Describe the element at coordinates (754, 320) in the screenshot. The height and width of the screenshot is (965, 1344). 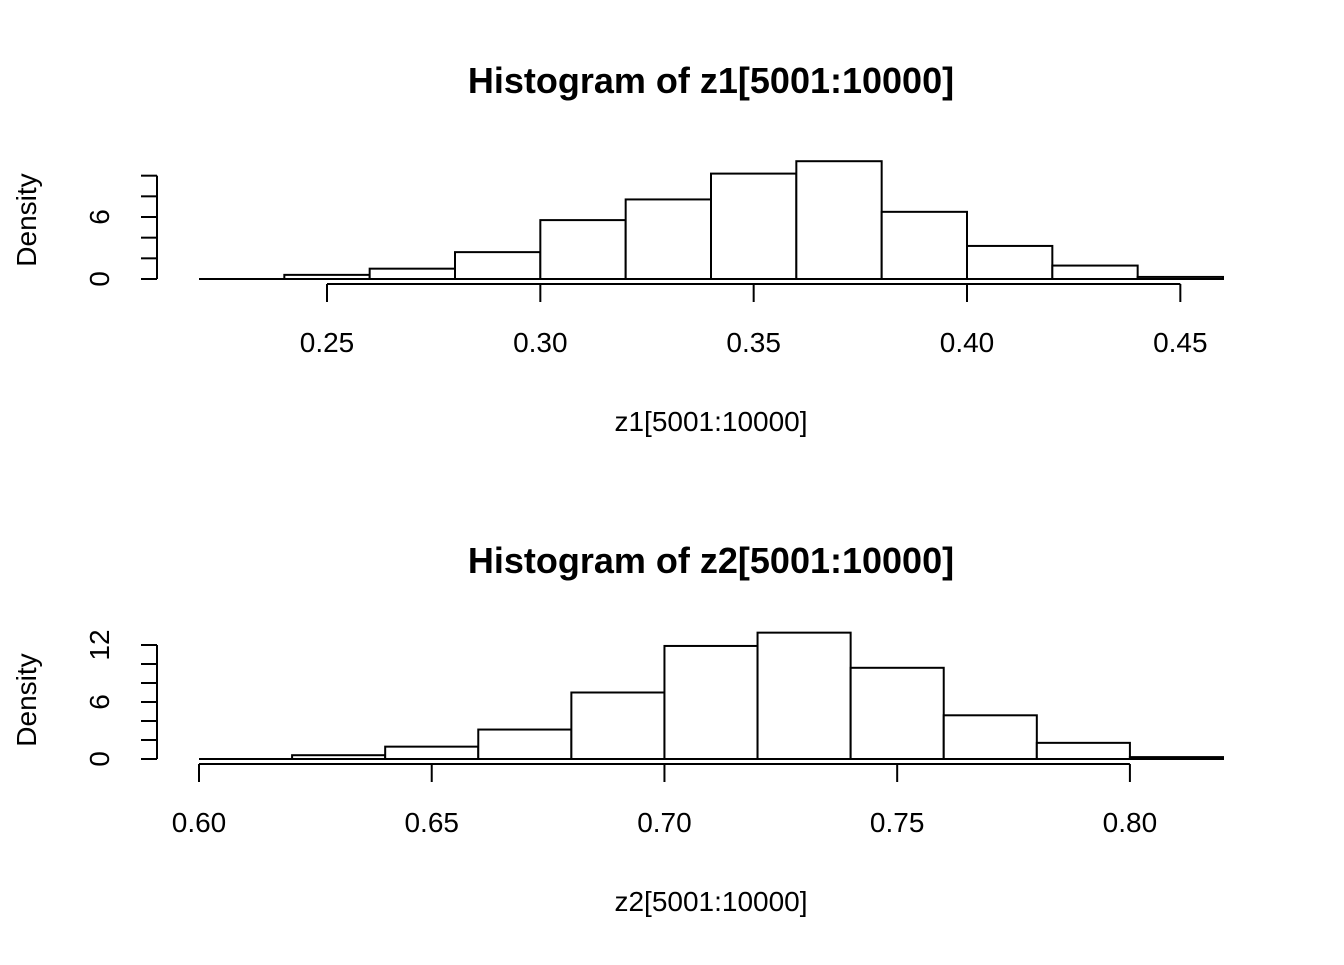
I see `x-axis: 0.25 0.30 0.35 0.40 0.45` at that location.